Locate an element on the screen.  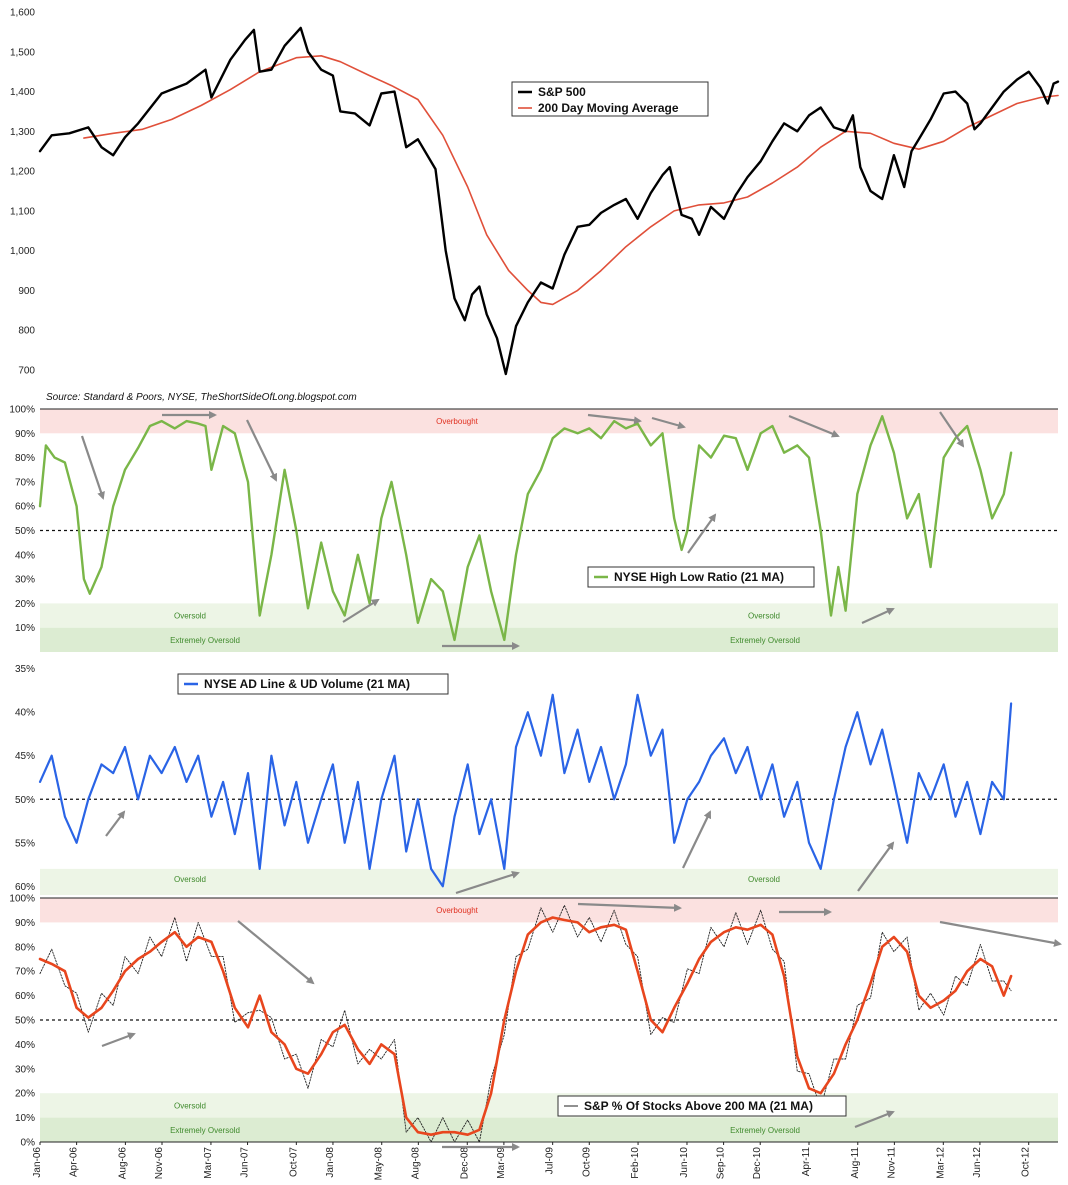
x-tick-label: Sep-10 is located at coordinates (721, 1163).